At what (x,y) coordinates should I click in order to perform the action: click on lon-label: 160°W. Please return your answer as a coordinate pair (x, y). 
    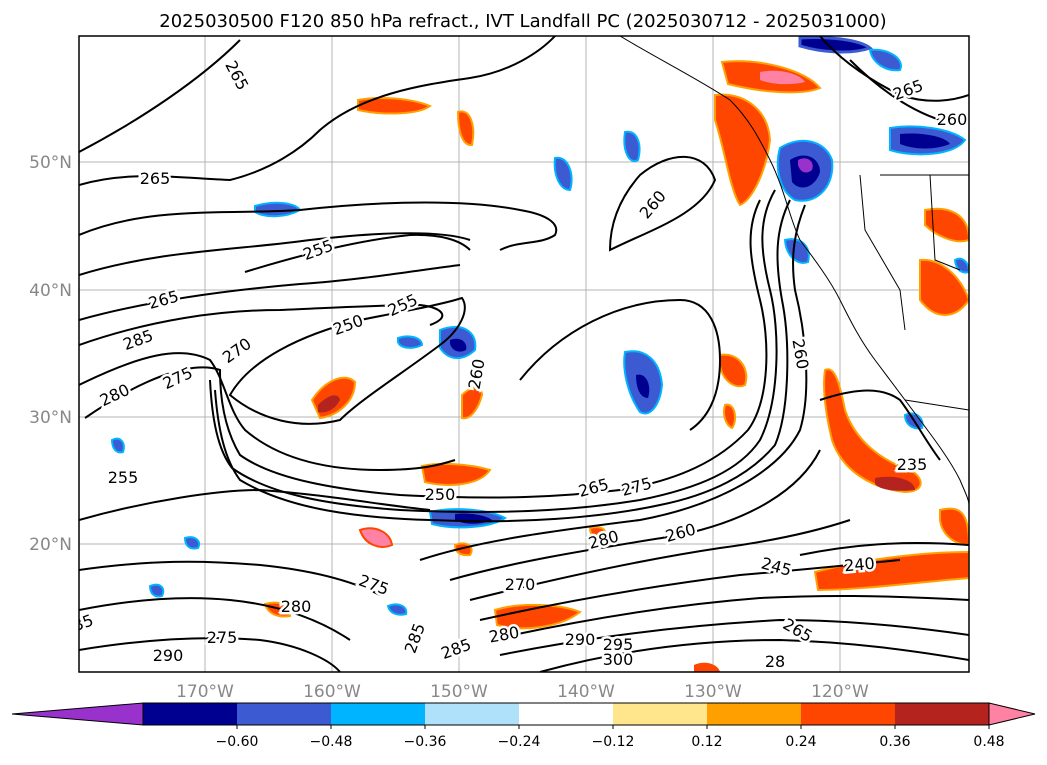
    Looking at the image, I should click on (332, 692).